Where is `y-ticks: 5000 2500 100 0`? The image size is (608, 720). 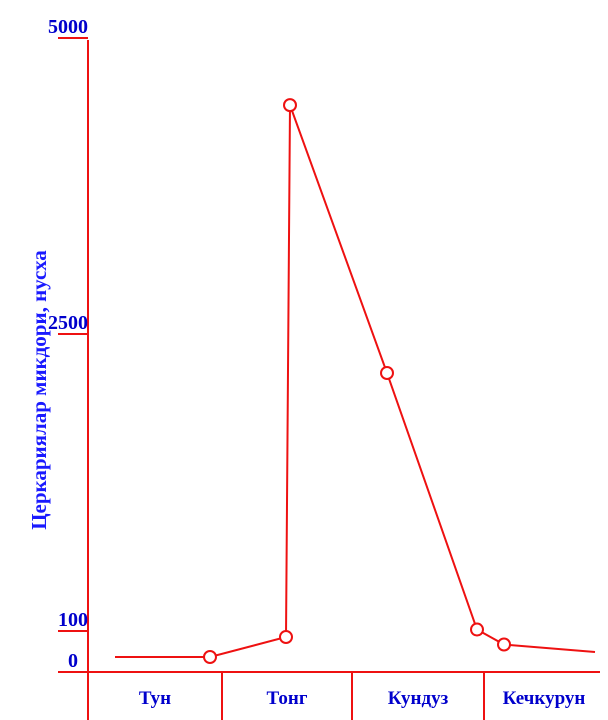
y-ticks: 5000 2500 100 0 is located at coordinates (68, 344).